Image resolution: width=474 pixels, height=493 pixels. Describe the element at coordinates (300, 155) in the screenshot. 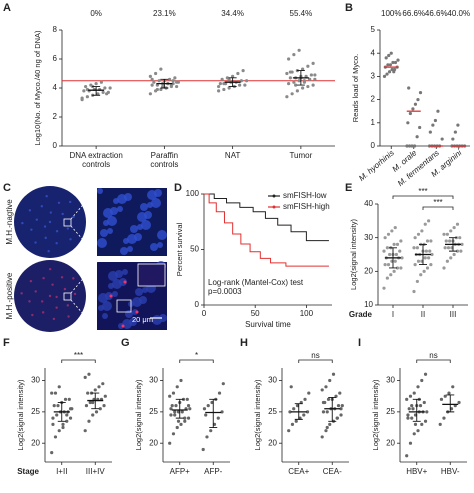

I see `x-tick-label: Tumor` at that location.